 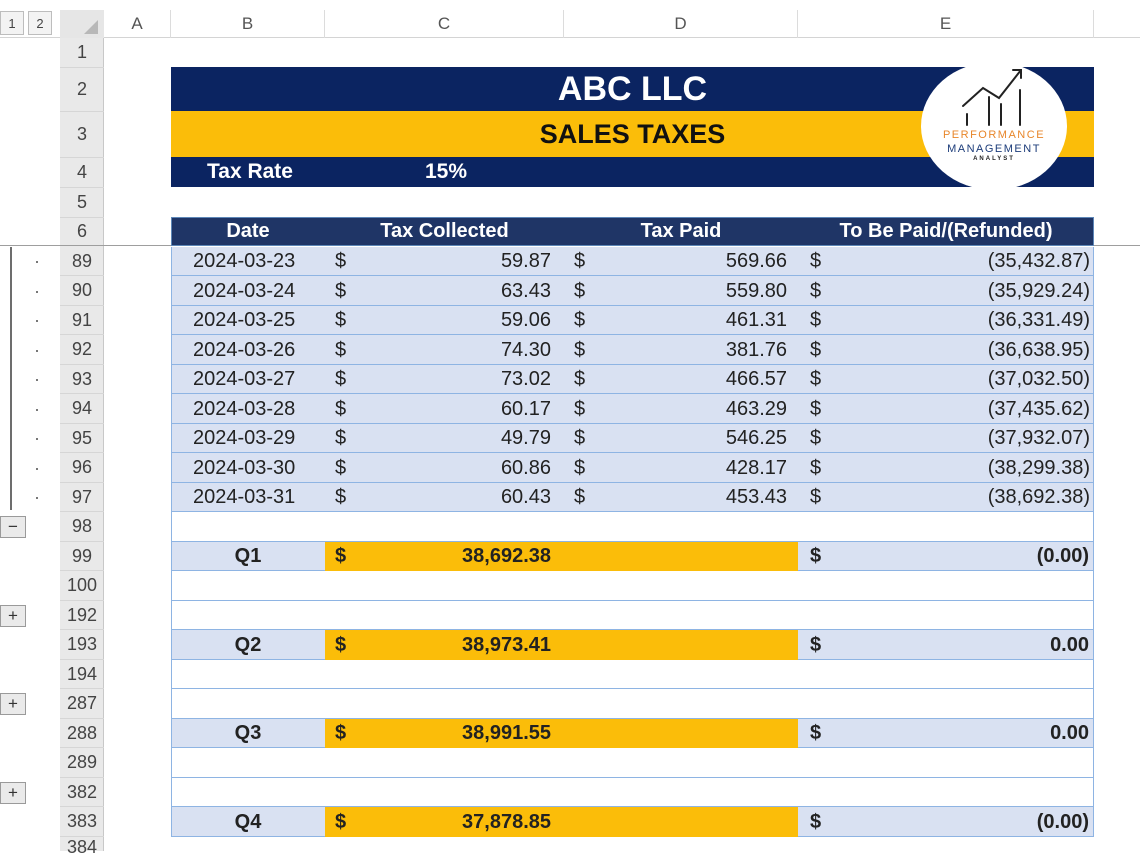 What do you see at coordinates (244, 379) in the screenshot?
I see `date-cell: 2024-03-27` at bounding box center [244, 379].